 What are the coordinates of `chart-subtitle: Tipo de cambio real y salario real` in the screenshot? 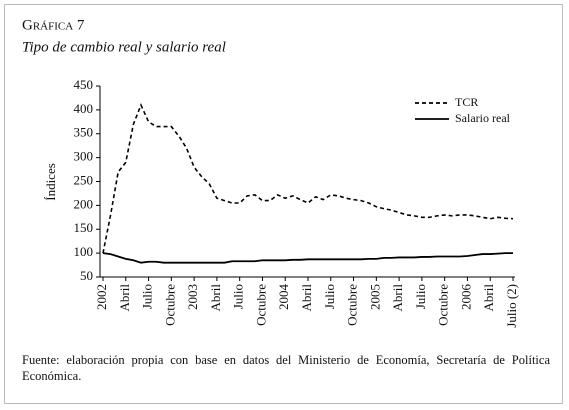 It's located at (124, 47).